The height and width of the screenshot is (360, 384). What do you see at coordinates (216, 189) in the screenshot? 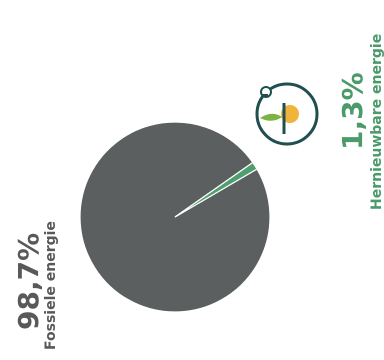
I see `pie-slice-renewable` at bounding box center [216, 189].